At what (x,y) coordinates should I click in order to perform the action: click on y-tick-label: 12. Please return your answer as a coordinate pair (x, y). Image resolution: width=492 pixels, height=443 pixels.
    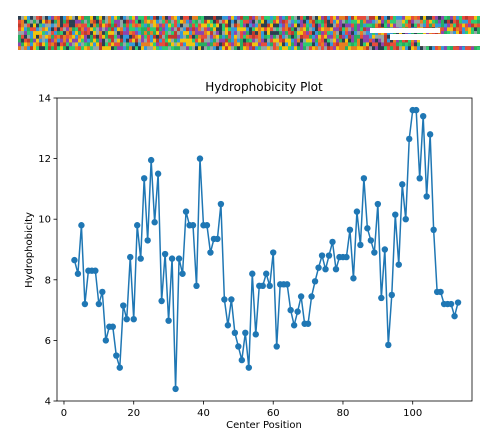
    Looking at the image, I should click on (44, 159).